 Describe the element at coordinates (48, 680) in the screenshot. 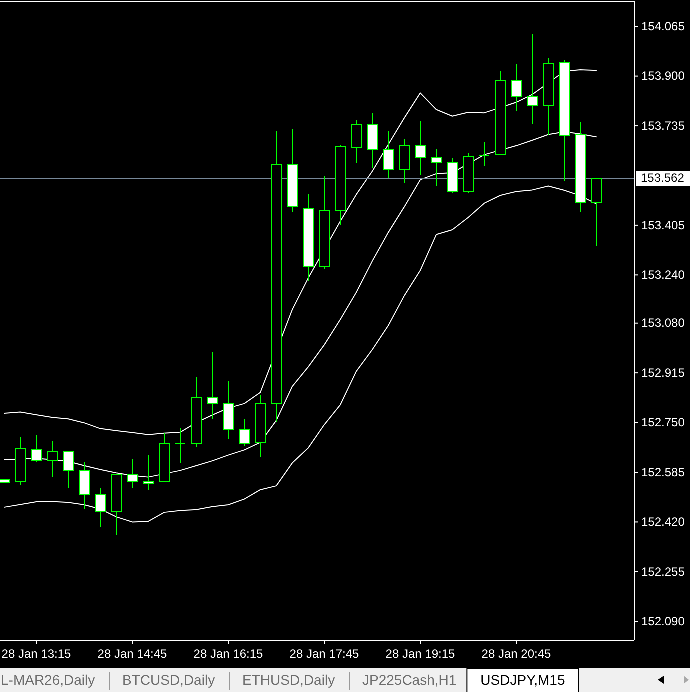

I see `text: L-MAR26,Daily` at that location.